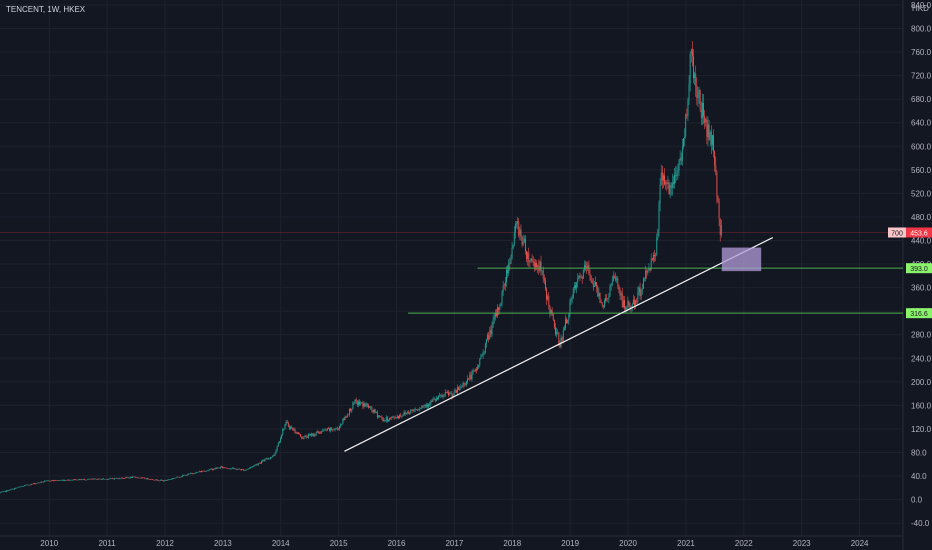  Describe the element at coordinates (741, 259) in the screenshot. I see `target-zone` at that location.